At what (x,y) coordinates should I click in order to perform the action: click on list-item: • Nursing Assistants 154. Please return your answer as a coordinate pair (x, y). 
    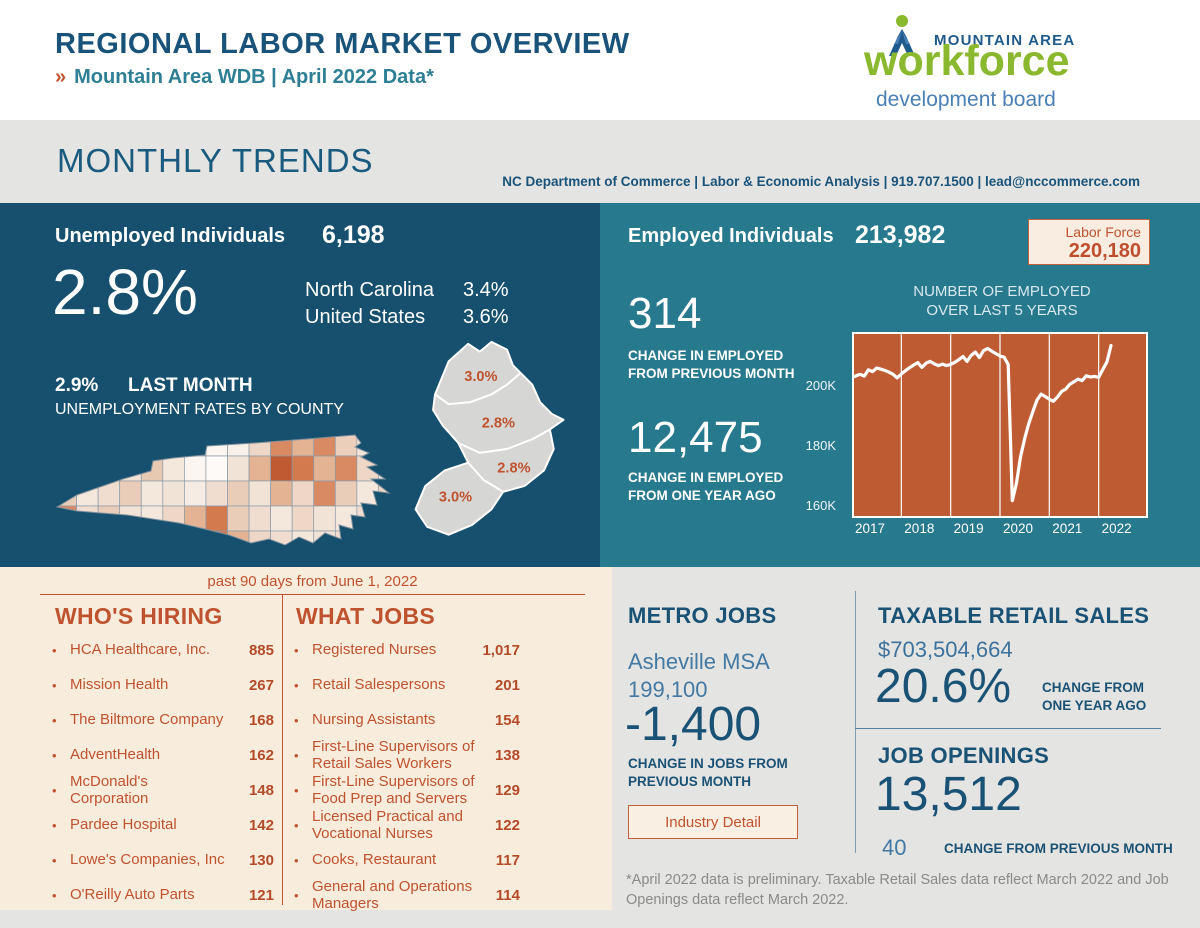
    Looking at the image, I should click on (407, 720).